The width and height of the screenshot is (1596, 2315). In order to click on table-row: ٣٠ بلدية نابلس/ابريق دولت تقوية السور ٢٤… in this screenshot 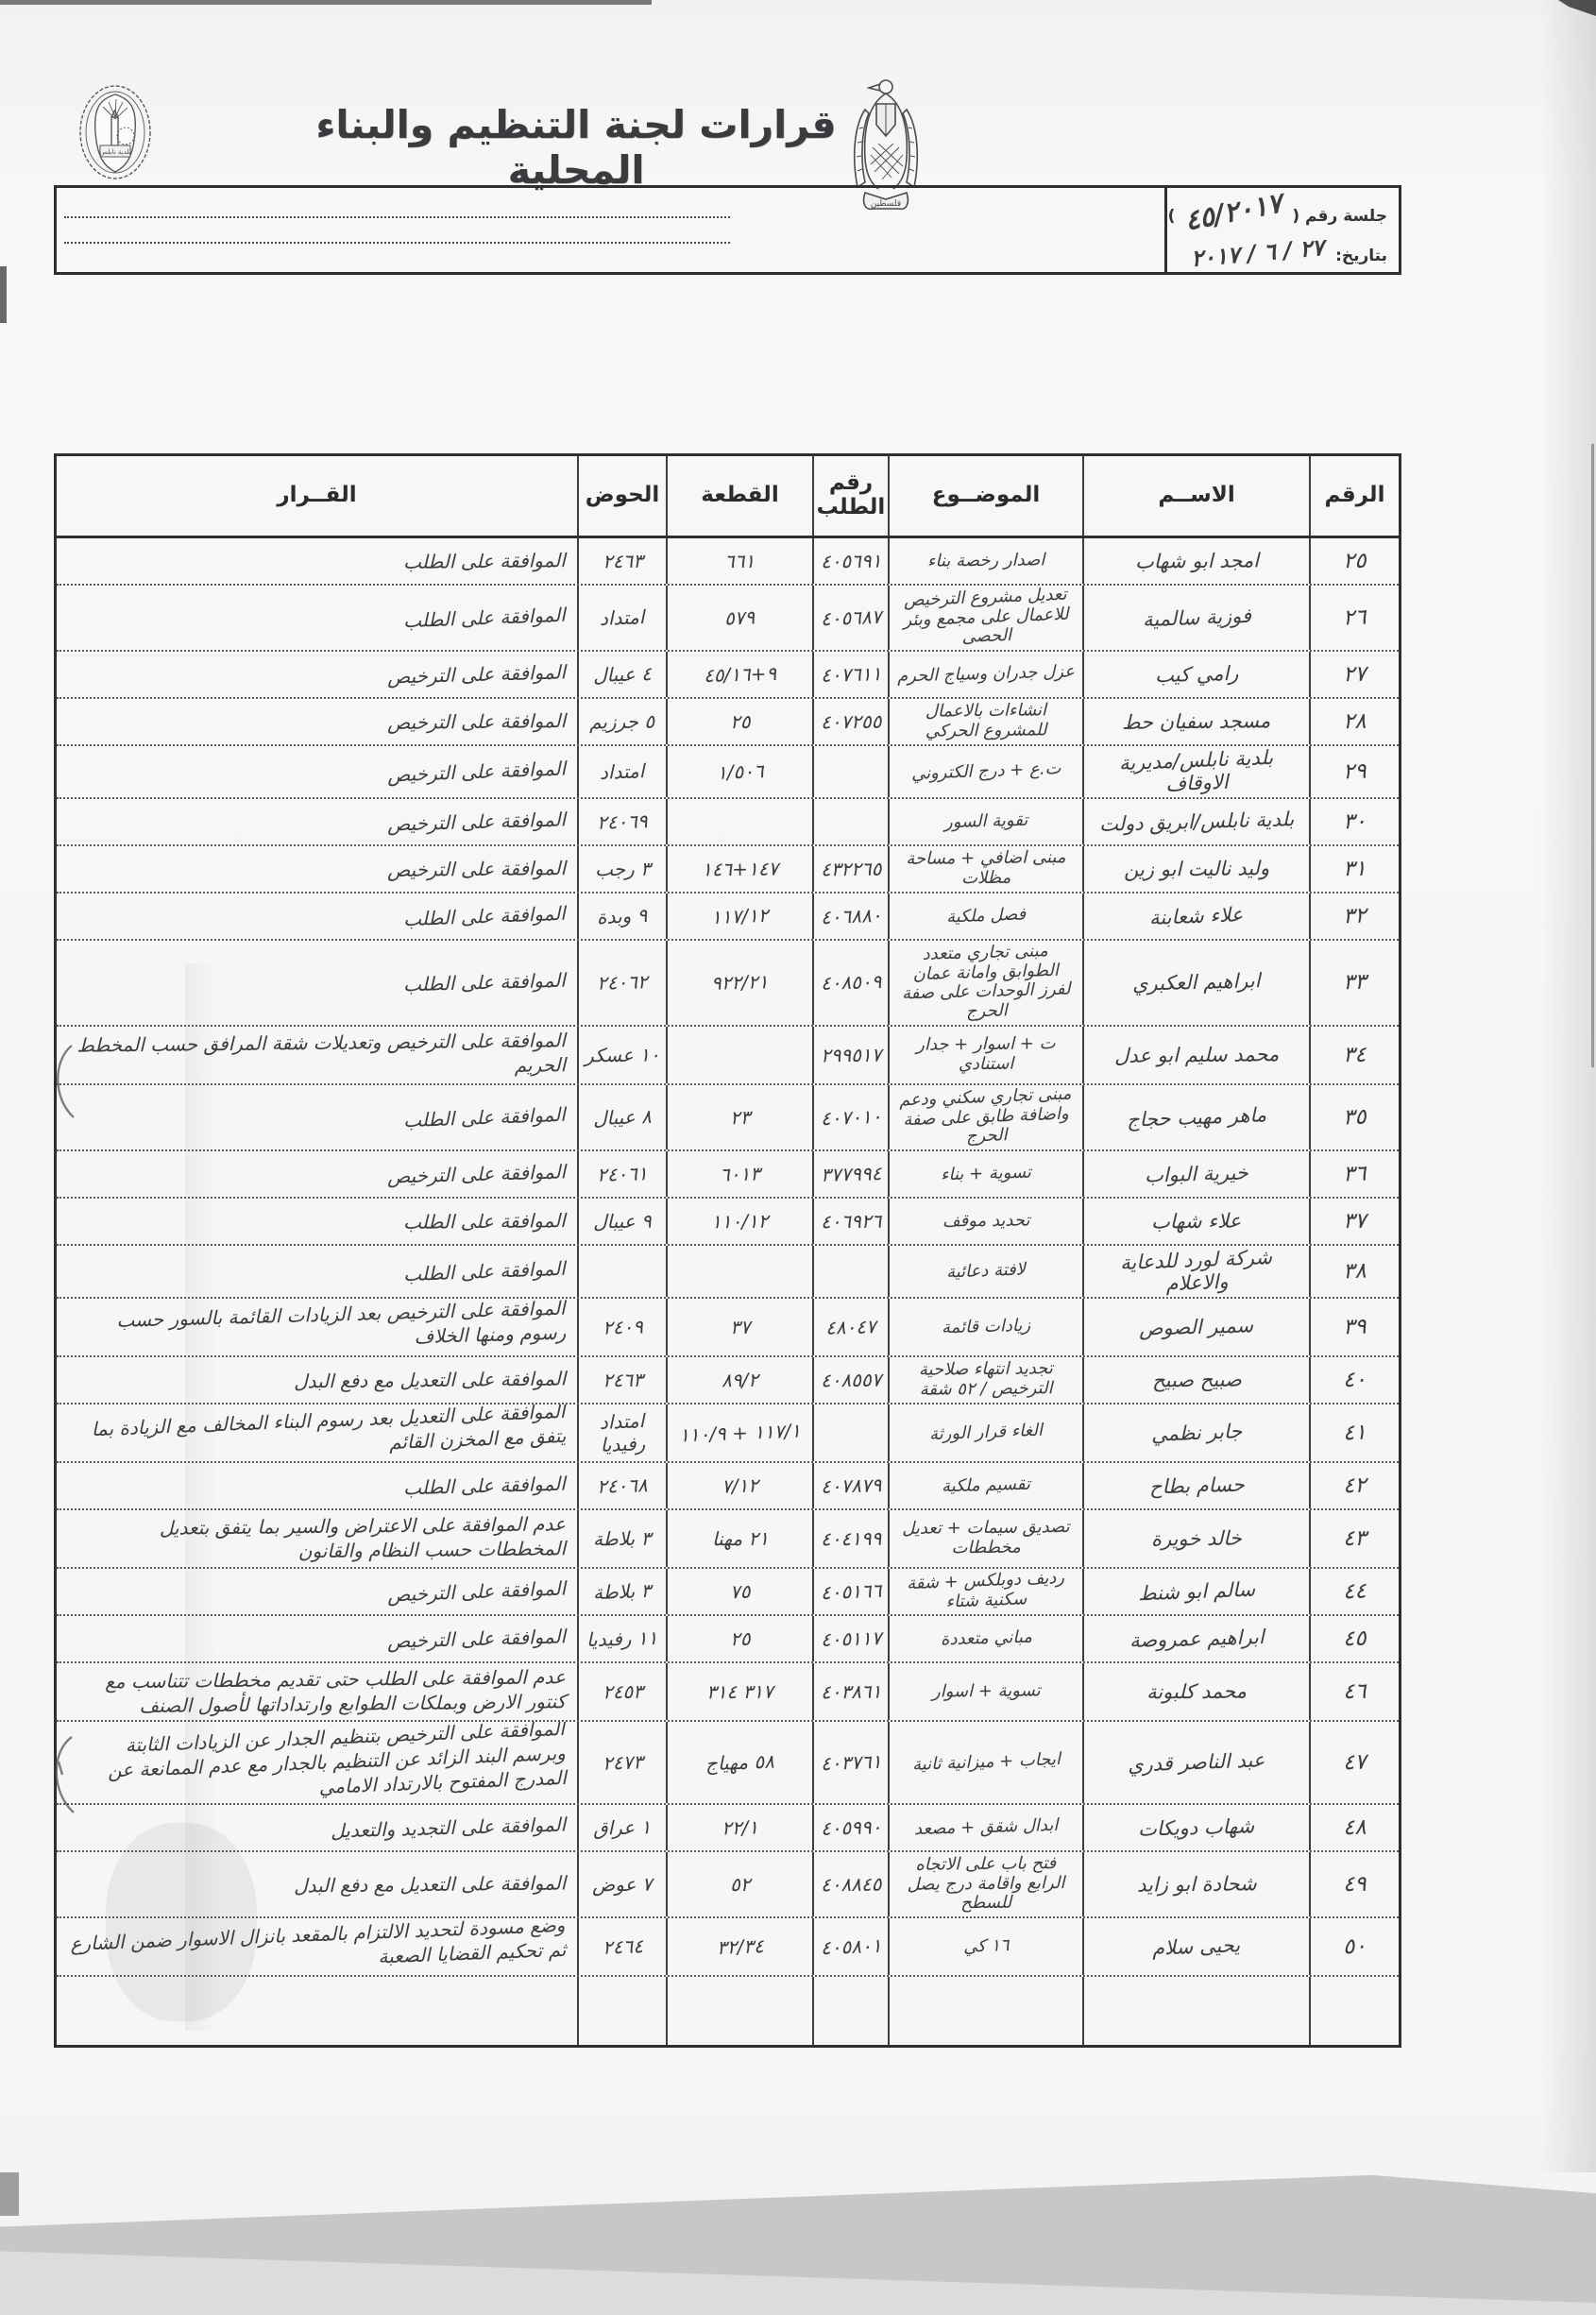, I will do `click(728, 823)`.